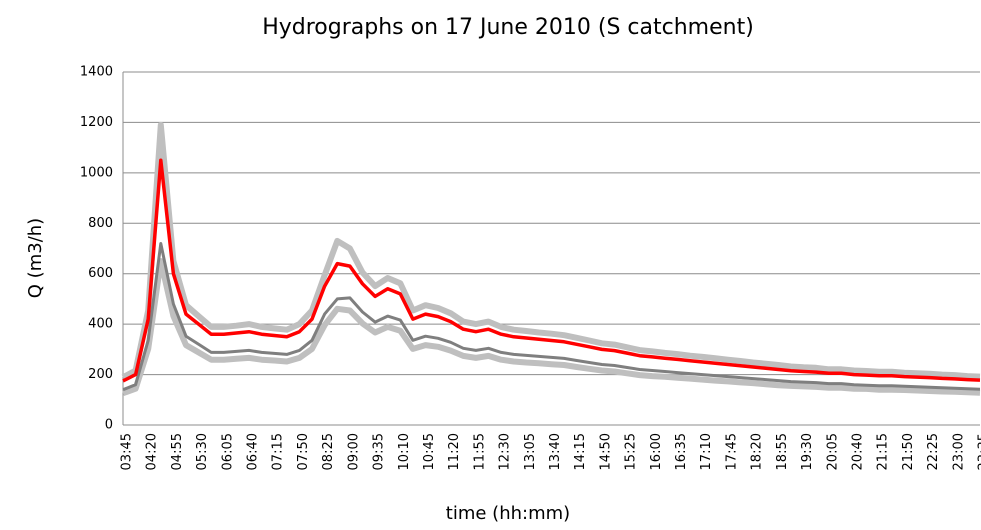  I want to click on y-tick-label: 1400, so click(96, 72).